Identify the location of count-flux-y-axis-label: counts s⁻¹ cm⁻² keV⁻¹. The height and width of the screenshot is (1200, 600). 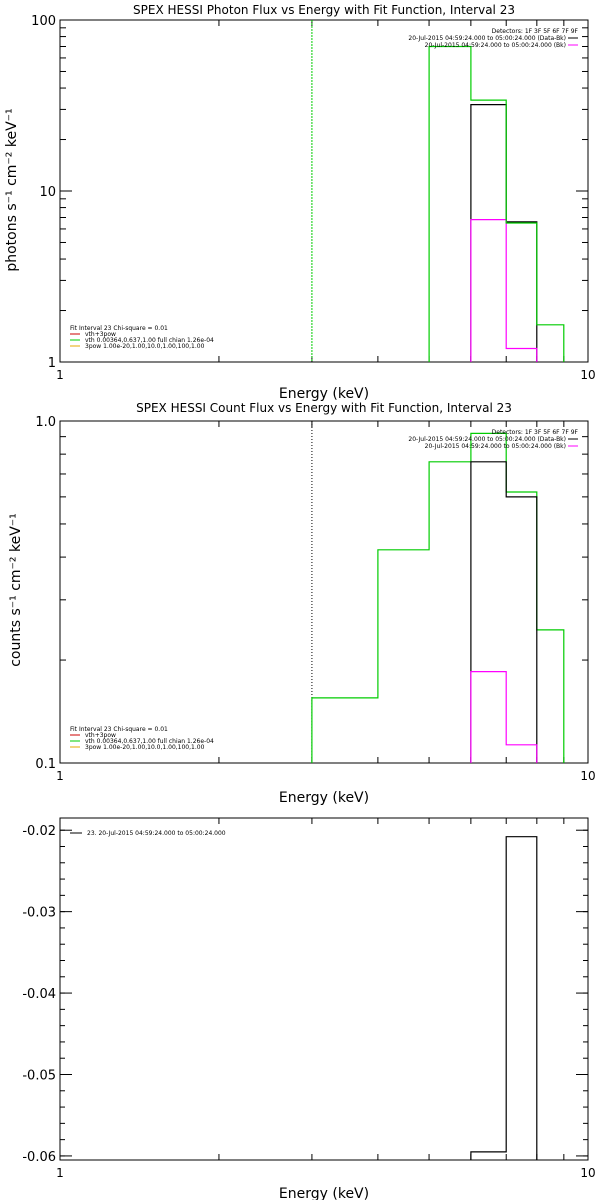
(16, 590).